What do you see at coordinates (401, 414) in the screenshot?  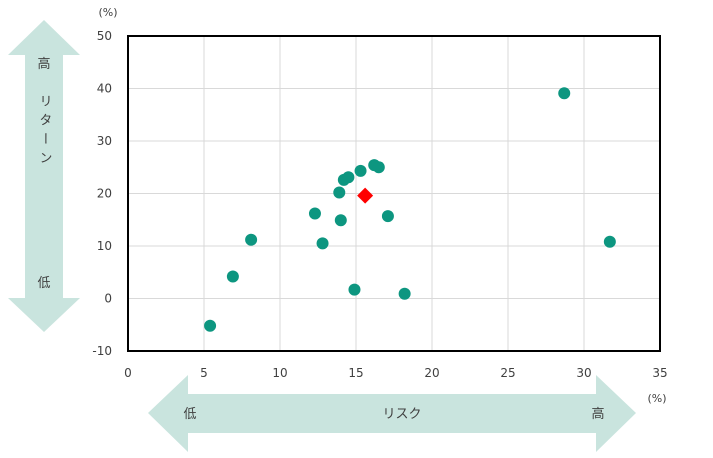 I see `risk-axis-label: リスク` at bounding box center [401, 414].